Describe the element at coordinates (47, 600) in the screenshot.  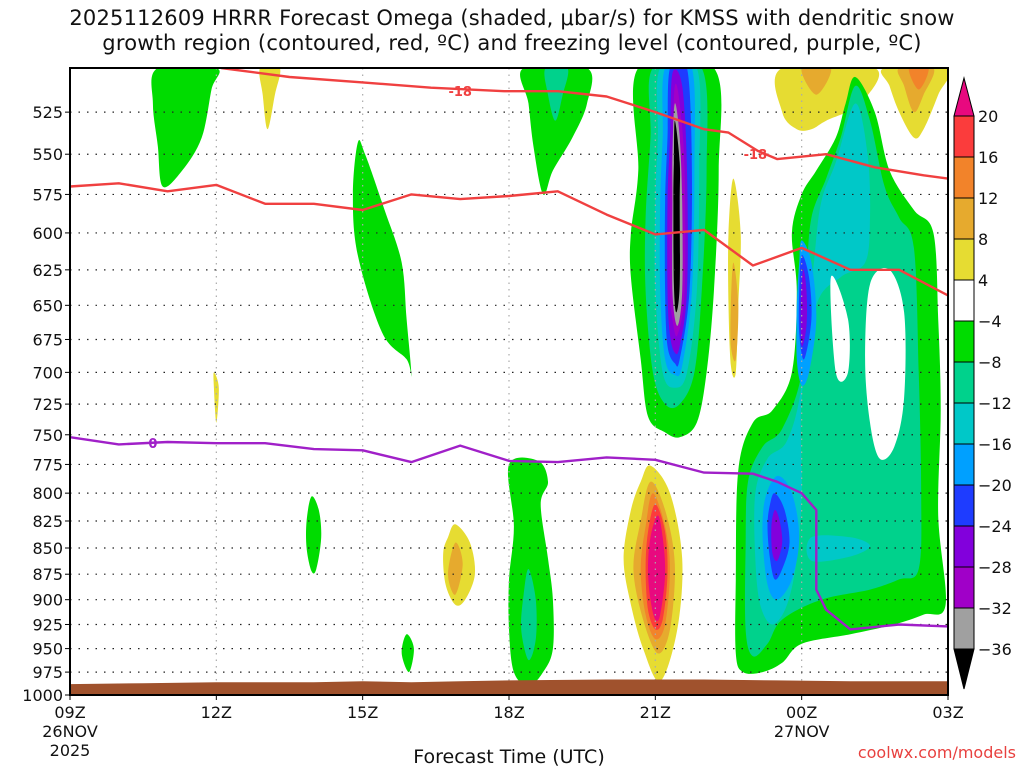
I see `y-tick-label: 900` at that location.